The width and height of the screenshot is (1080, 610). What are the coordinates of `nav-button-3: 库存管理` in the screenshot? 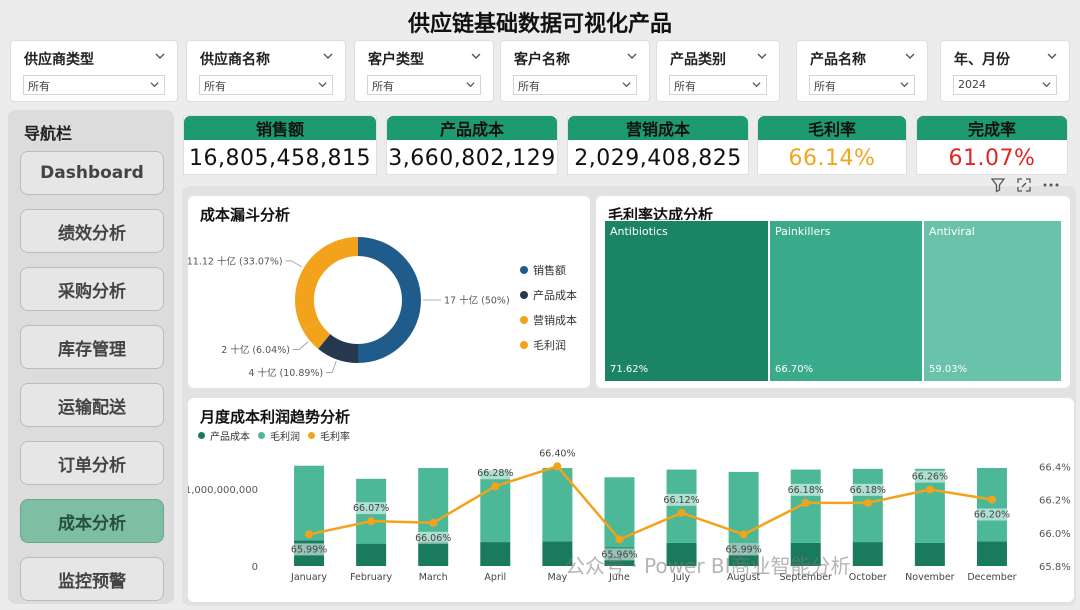 It's located at (92, 347).